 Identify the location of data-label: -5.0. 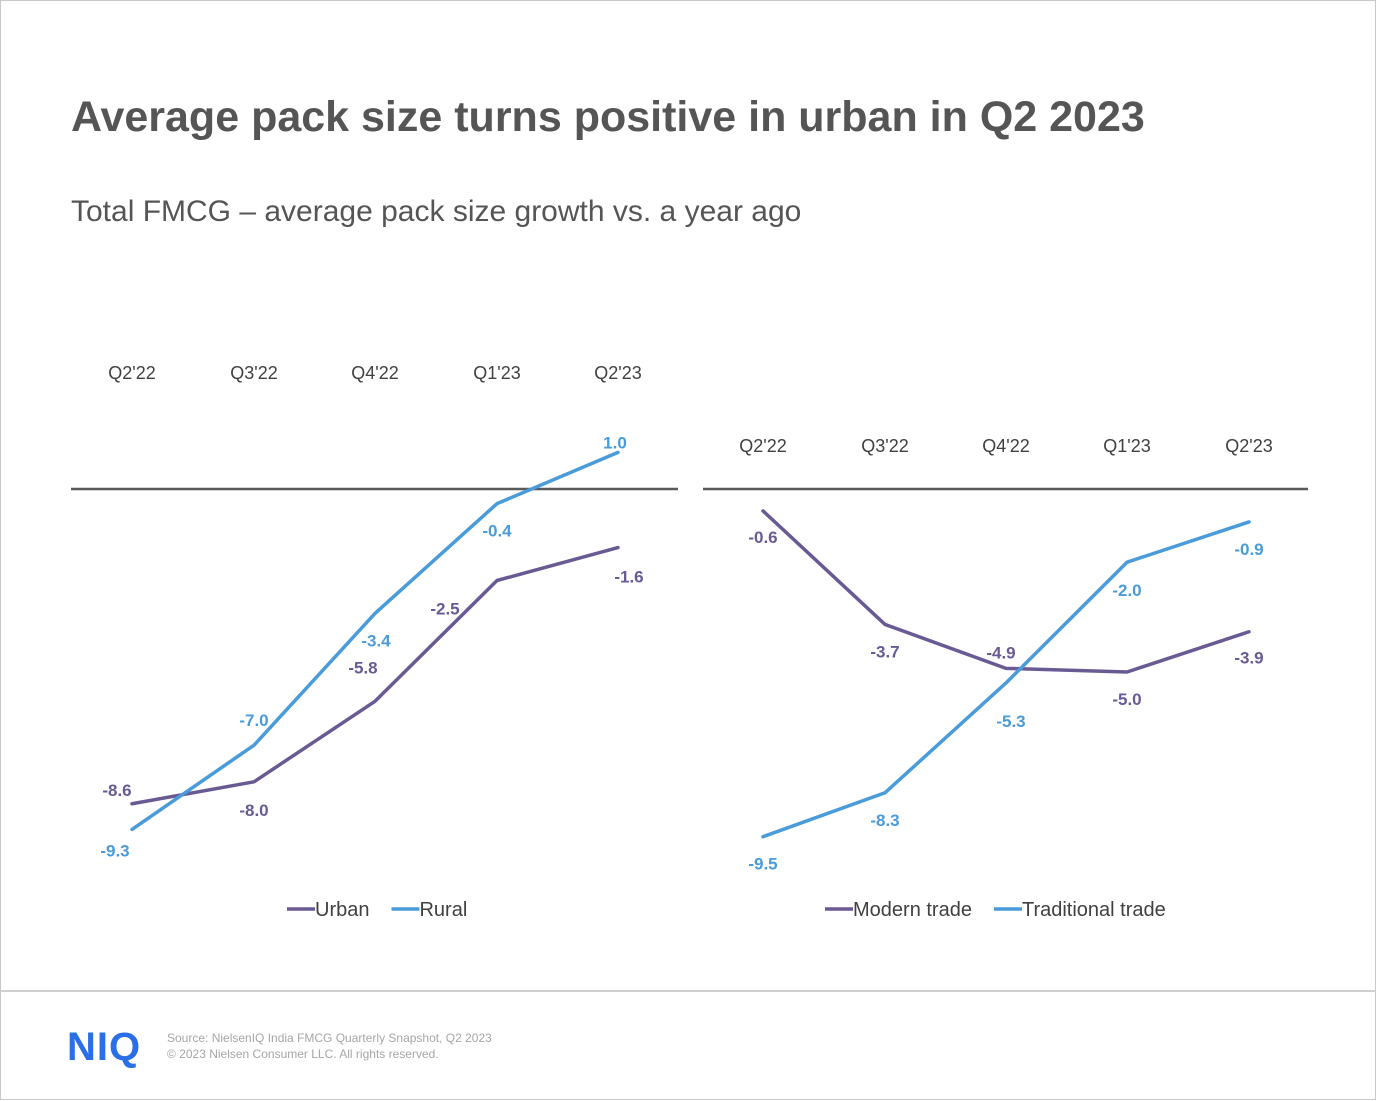
(1126, 699).